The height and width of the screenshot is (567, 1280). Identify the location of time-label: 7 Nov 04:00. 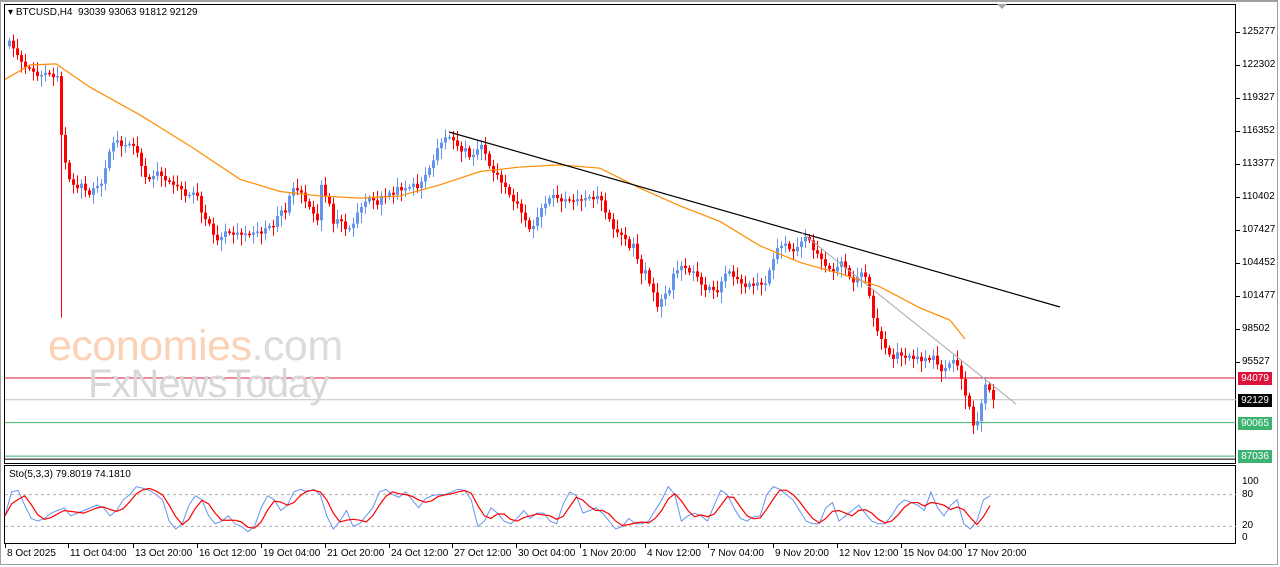
(737, 553).